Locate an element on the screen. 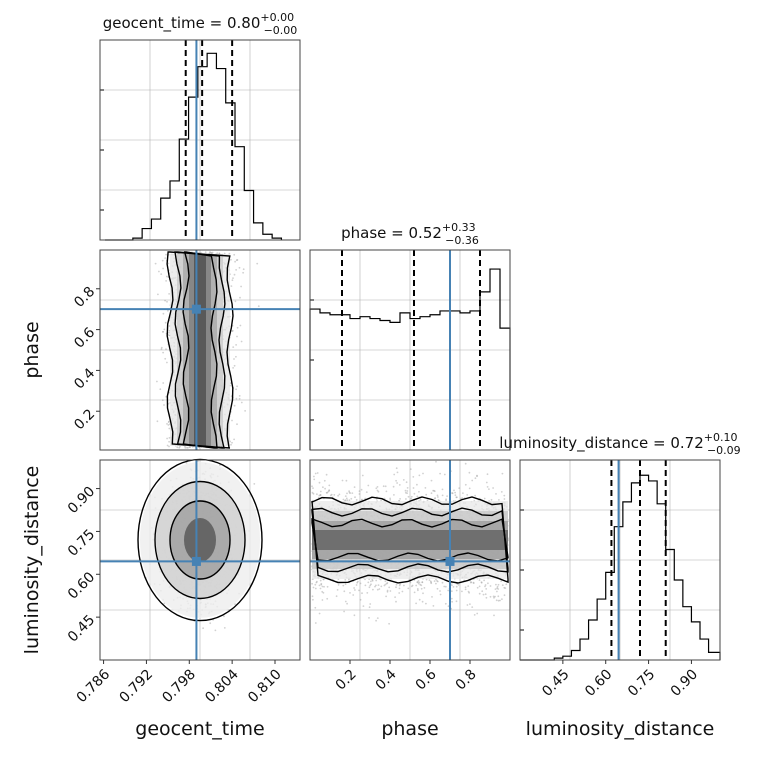 This screenshot has width=760, height=764. panel-title: geocent_time = 0.80+0.00−0.00 is located at coordinates (200, 24).